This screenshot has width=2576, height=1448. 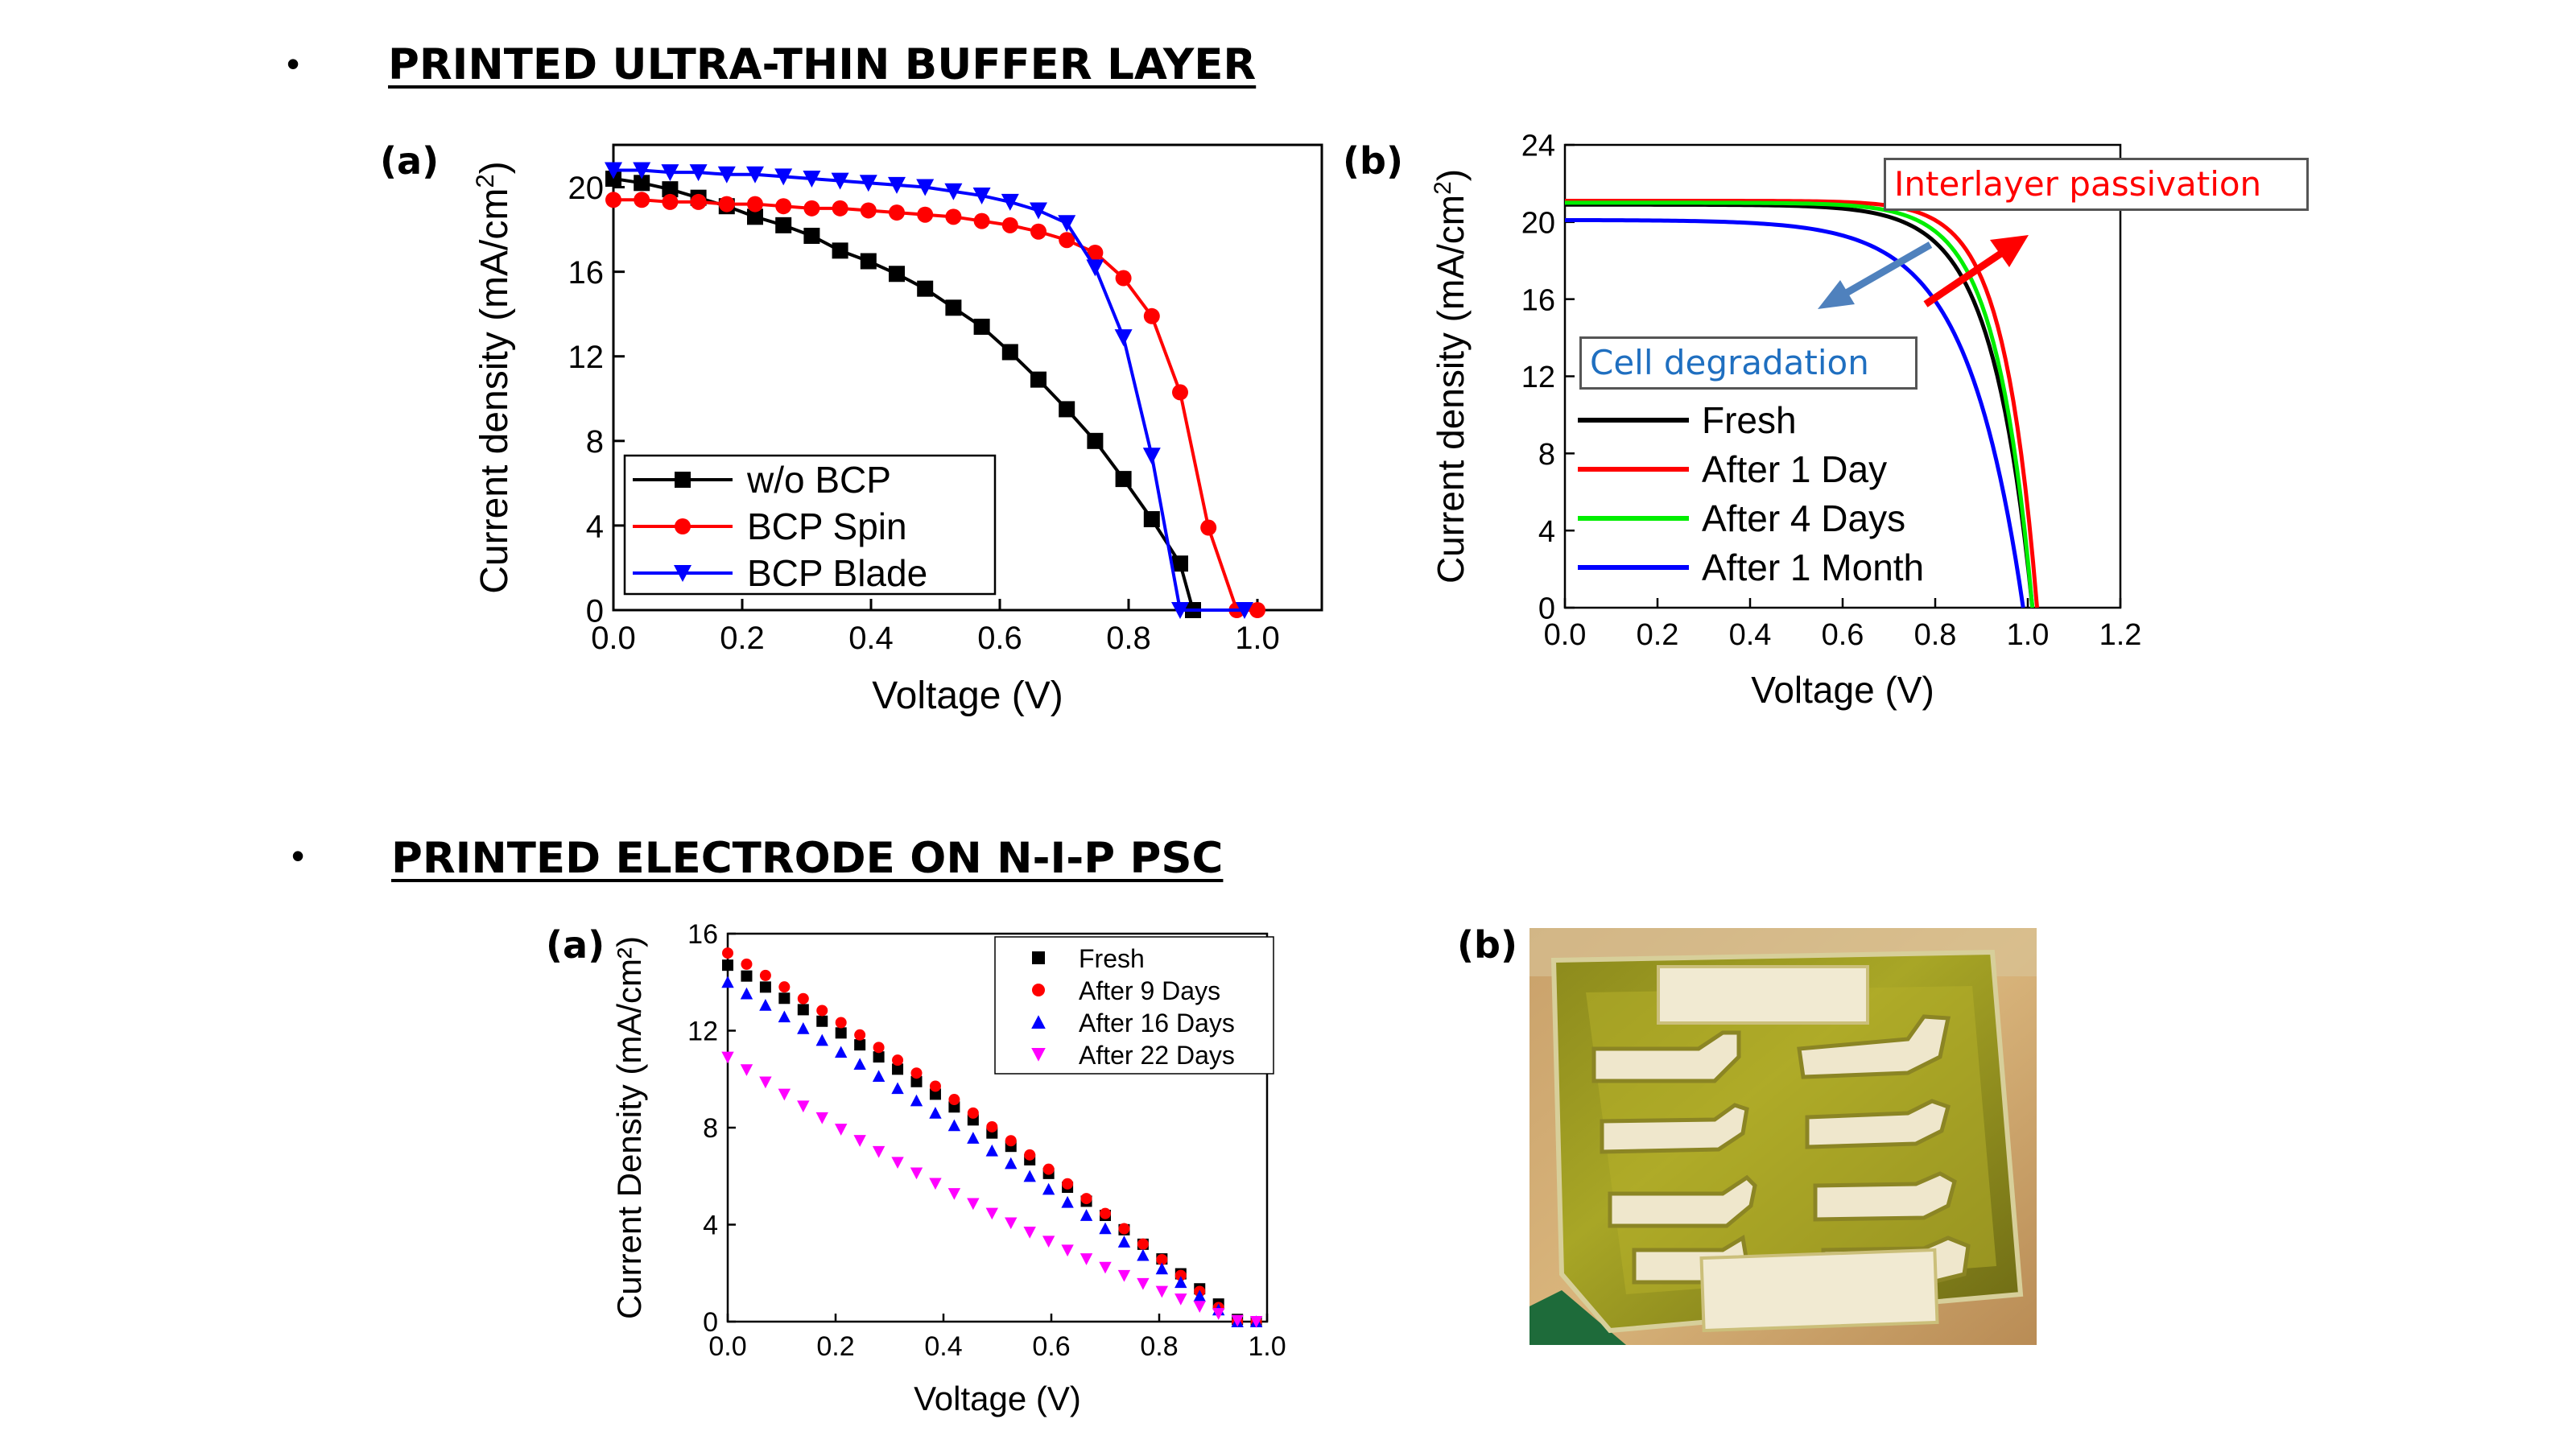 What do you see at coordinates (871, 638) in the screenshot?
I see `x-tick-label: 0.4` at bounding box center [871, 638].